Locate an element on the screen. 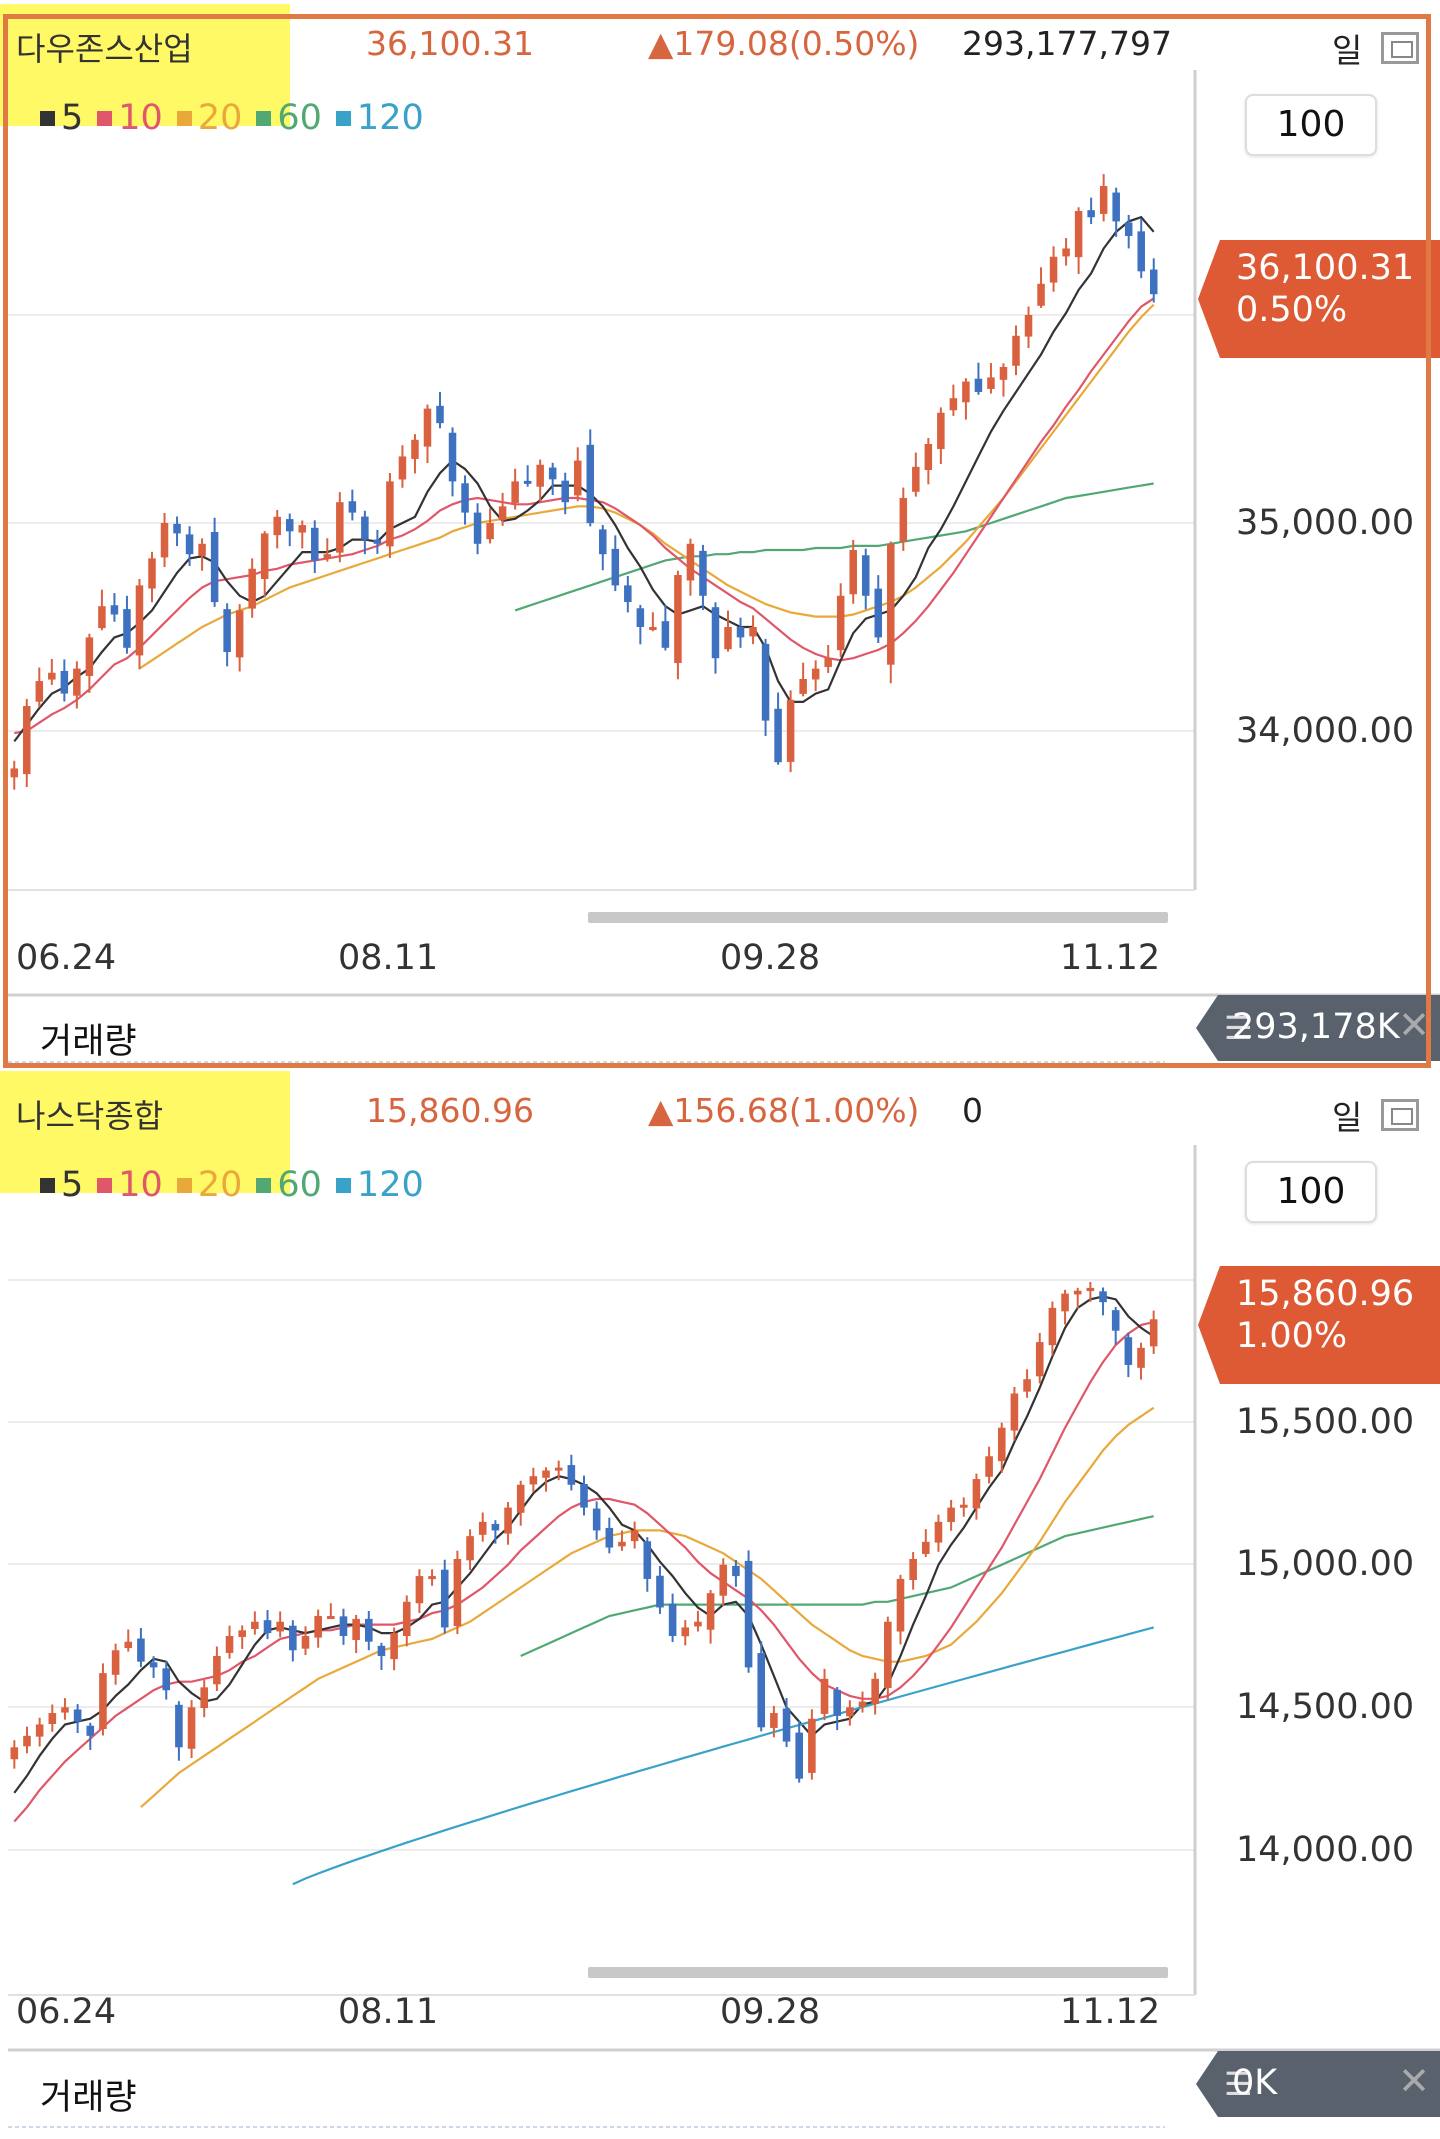 The height and width of the screenshot is (2139, 1440). index-name: 나스닥종합 is located at coordinates (90, 1116).